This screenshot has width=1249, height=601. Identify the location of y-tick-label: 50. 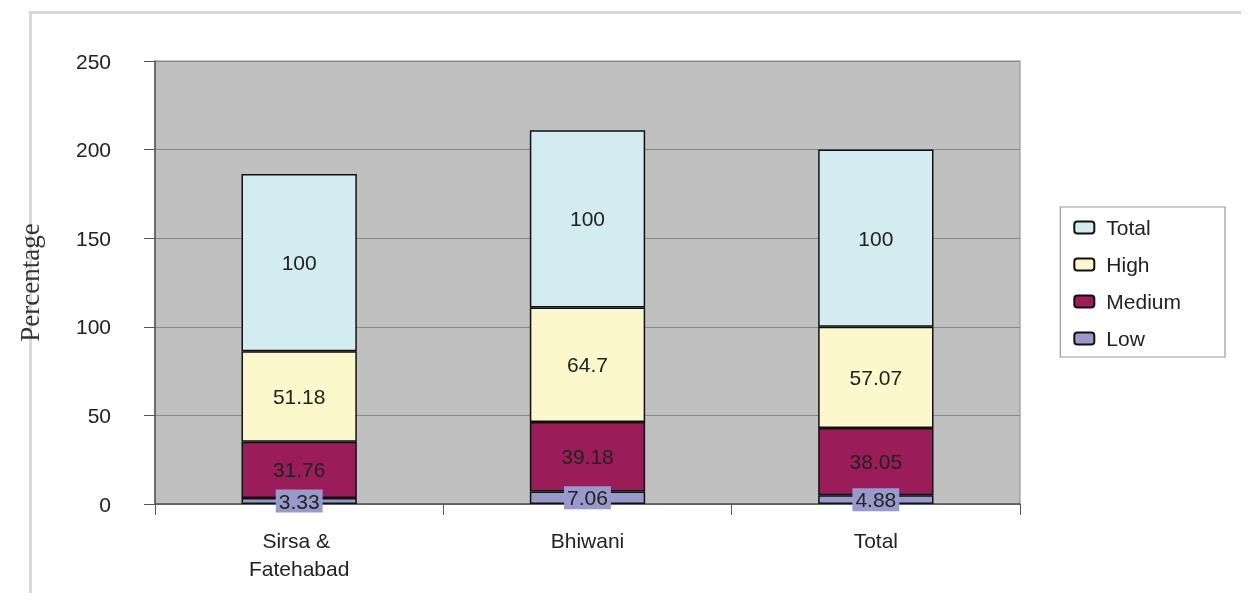
(99, 415).